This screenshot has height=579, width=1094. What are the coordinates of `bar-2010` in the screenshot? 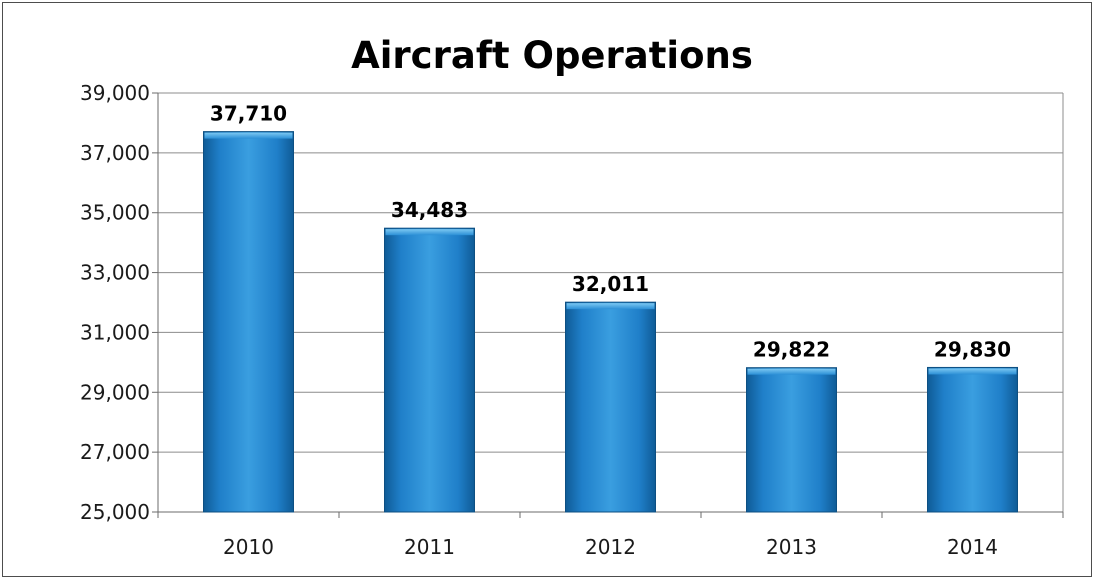 It's located at (248, 322).